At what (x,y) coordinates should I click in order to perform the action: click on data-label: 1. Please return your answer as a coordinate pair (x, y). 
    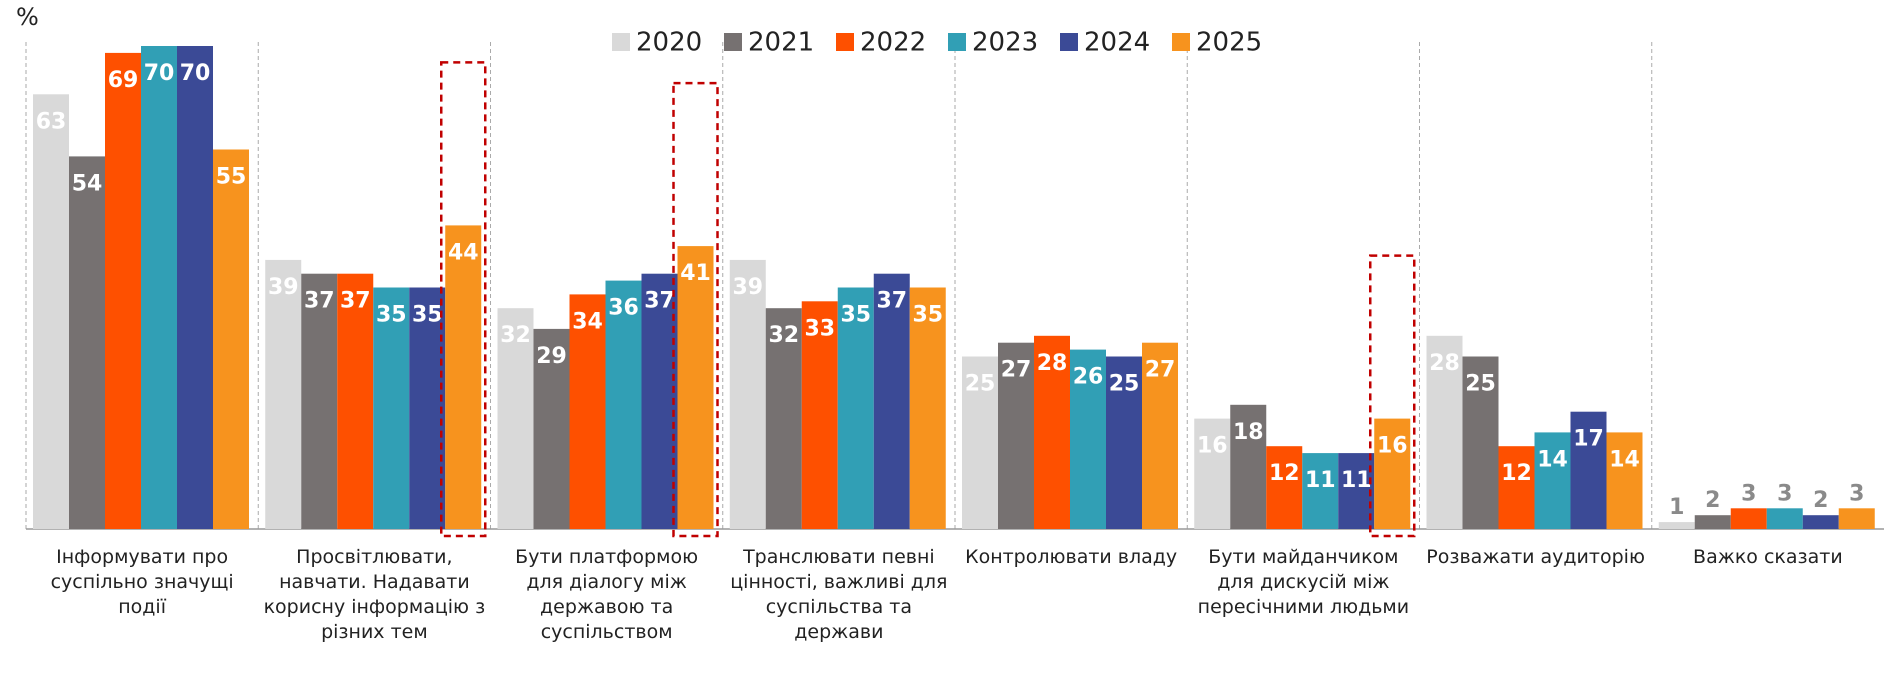
    Looking at the image, I should click on (1676, 507).